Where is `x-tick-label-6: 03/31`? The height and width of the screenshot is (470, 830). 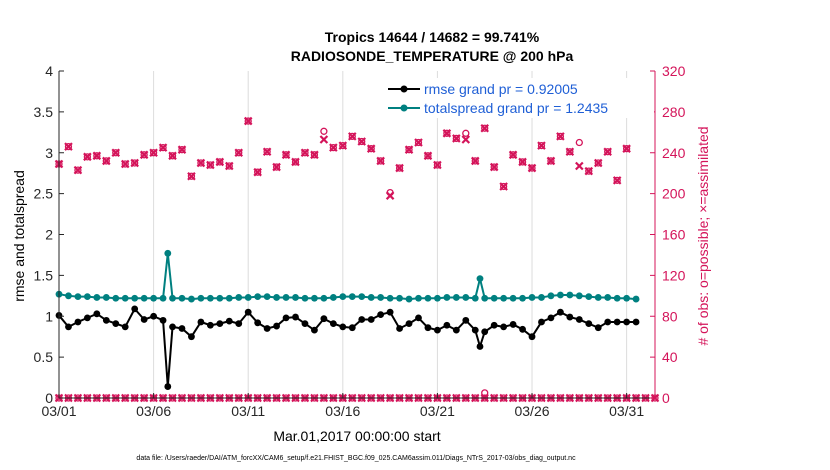 x-tick-label-6: 03/31 is located at coordinates (626, 411).